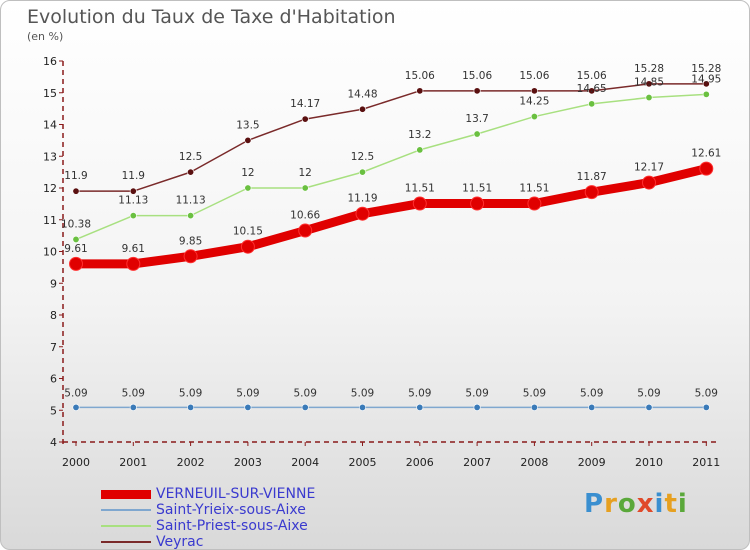 This screenshot has width=750, height=550. What do you see at coordinates (53, 442) in the screenshot?
I see `y-tick-label: 4` at bounding box center [53, 442].